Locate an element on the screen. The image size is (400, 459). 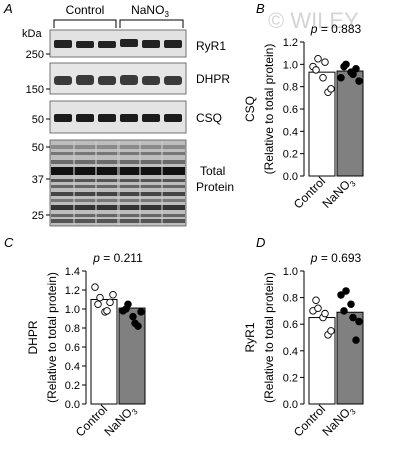
blot-ryr1 is located at coordinates (118, 43).